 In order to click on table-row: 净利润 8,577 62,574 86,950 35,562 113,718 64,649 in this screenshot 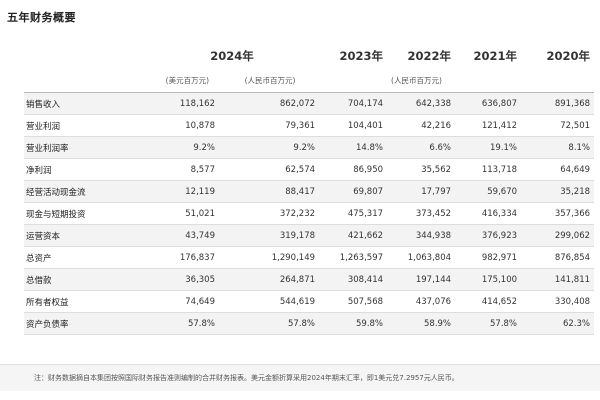, I will do `click(309, 169)`.